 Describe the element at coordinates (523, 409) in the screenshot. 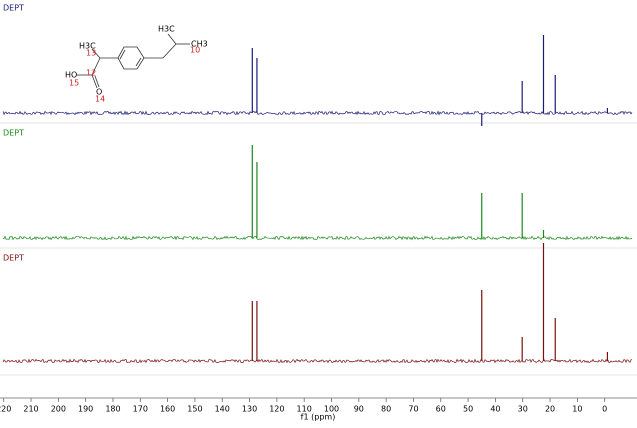

I see `x-tick-label: 30` at that location.